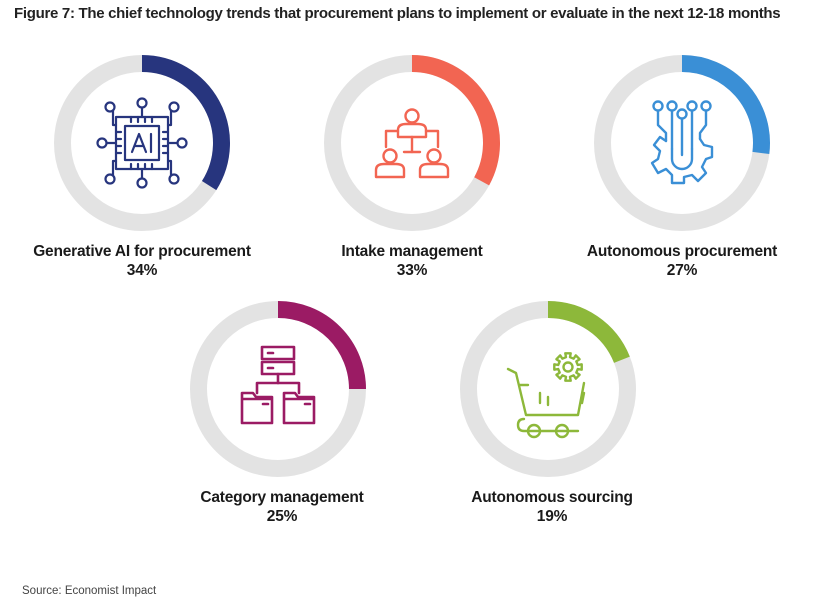 The image size is (814, 609). I want to click on org-hierarchy-icon, so click(412, 143).